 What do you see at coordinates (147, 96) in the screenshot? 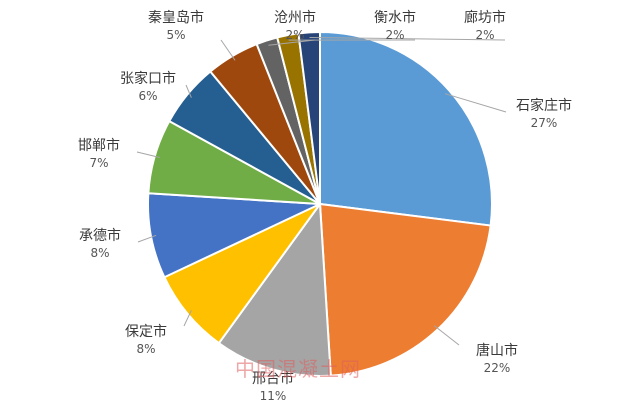
I see `slice-value-label: 6%` at bounding box center [147, 96].